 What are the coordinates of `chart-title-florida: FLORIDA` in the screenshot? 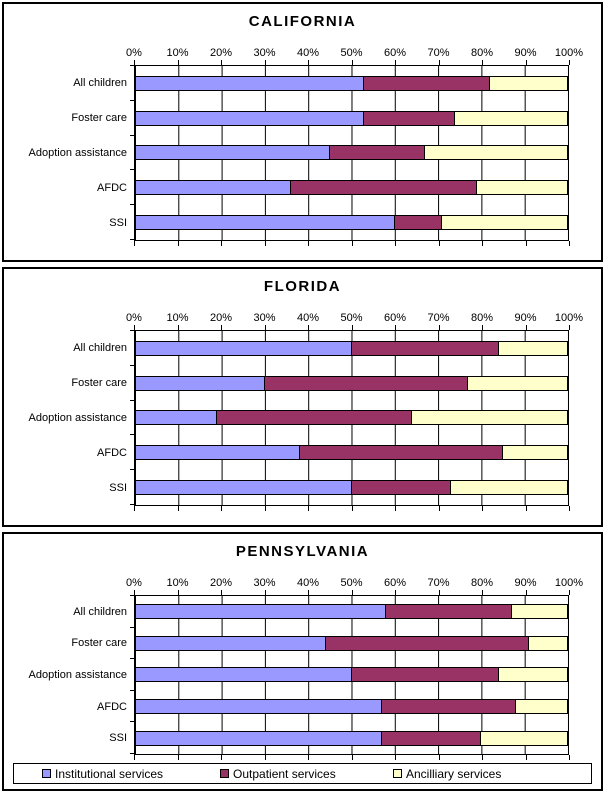 It's located at (302, 286).